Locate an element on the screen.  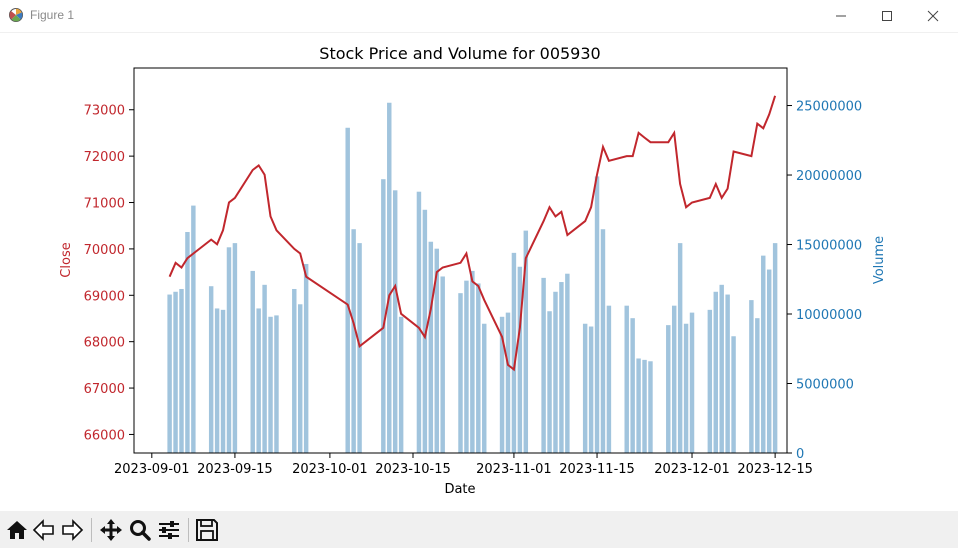
home-button is located at coordinates (17, 530).